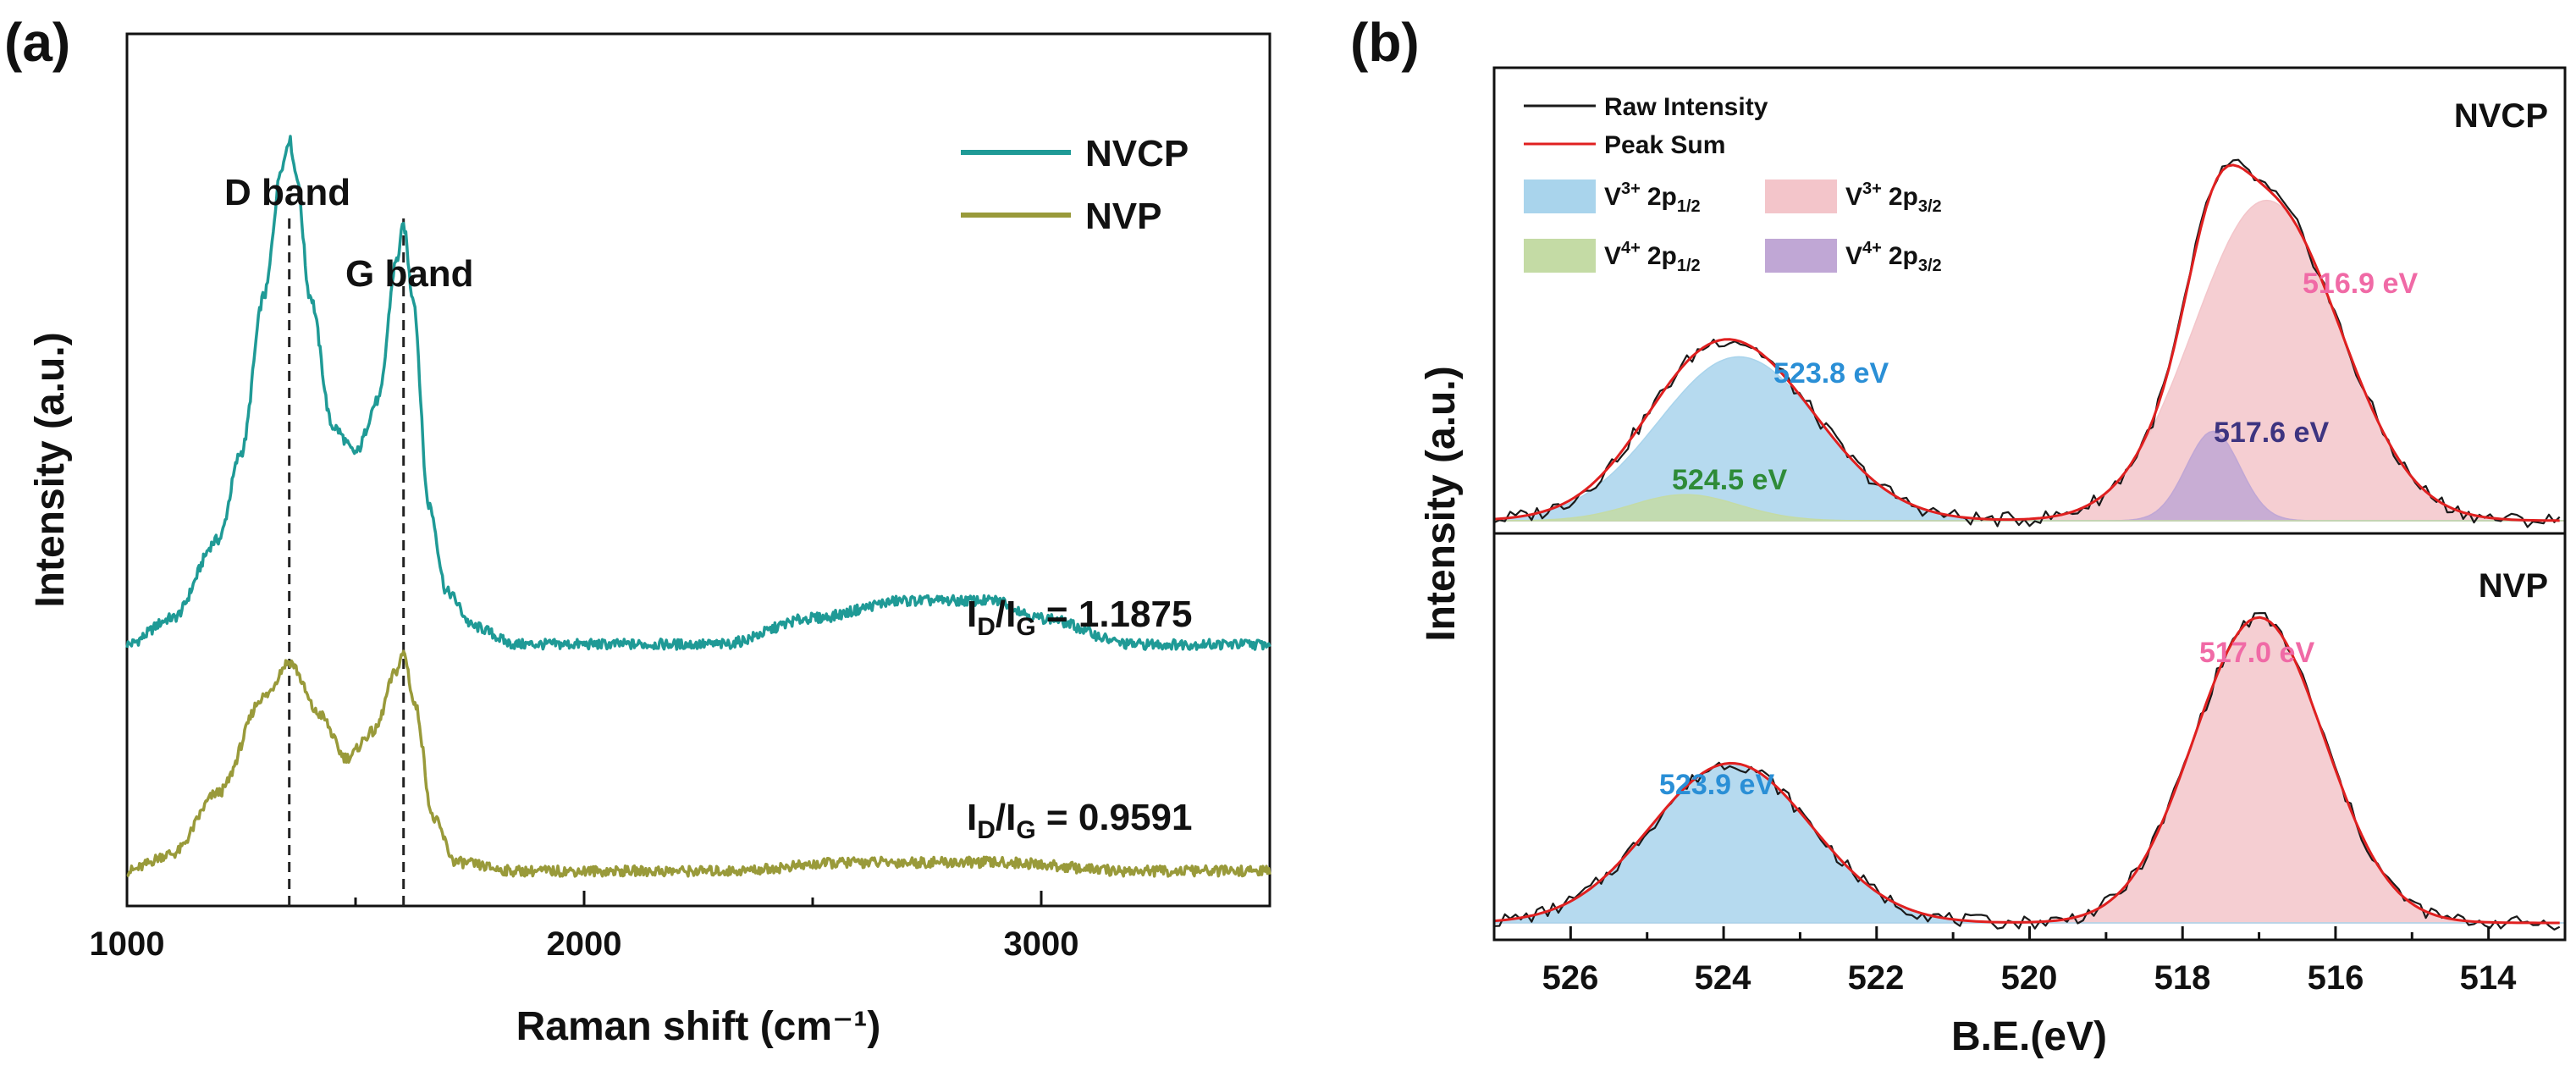 This screenshot has width=2576, height=1066. I want to click on legend-swatch-v4-2p12, so click(1560, 256).